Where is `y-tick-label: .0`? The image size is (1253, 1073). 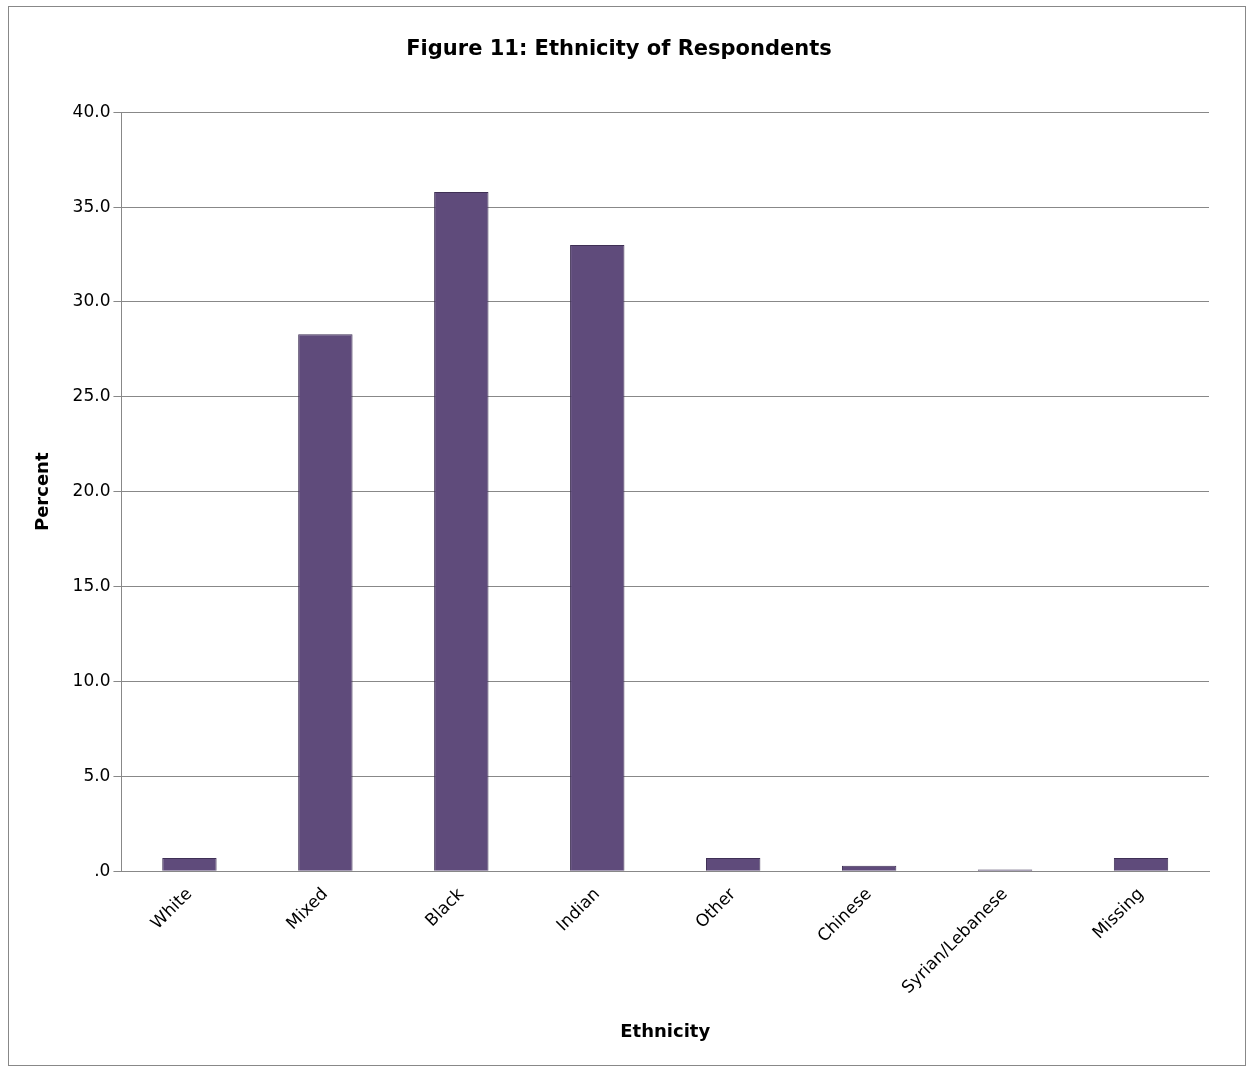
y-tick-label: .0 is located at coordinates (102, 869).